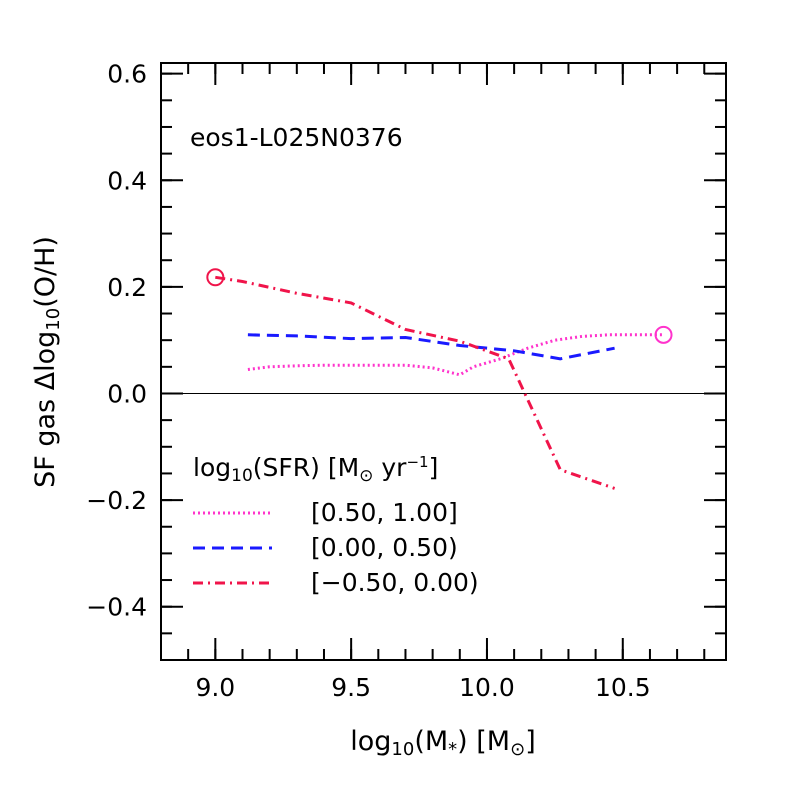 The width and height of the screenshot is (786, 786). Describe the element at coordinates (623, 687) in the screenshot. I see `x-tick-label: 10.5` at that location.